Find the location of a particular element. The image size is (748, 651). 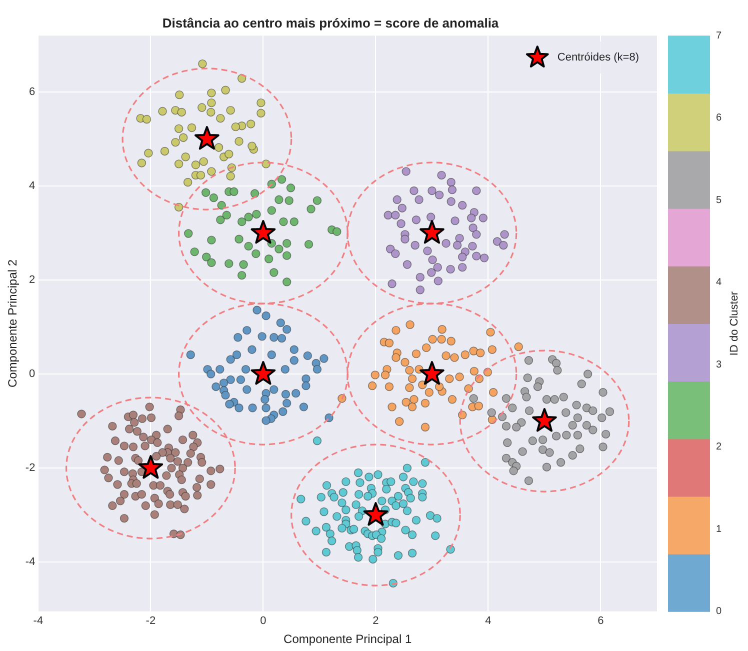

y-tick-label: -2 is located at coordinates (30, 468).